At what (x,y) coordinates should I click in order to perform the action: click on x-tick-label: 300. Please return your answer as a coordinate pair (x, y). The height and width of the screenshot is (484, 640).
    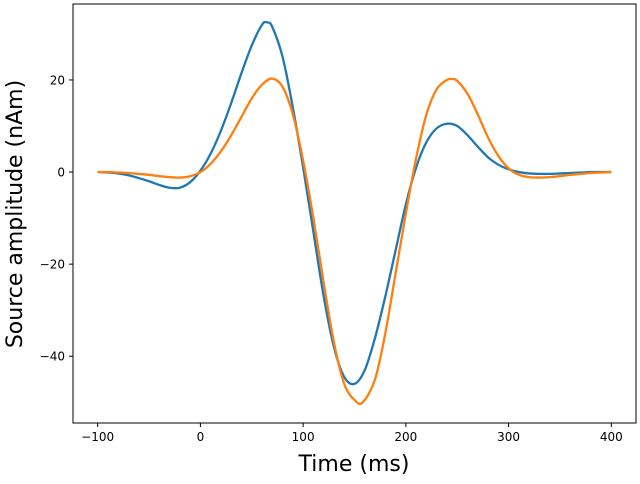
    Looking at the image, I should click on (508, 437).